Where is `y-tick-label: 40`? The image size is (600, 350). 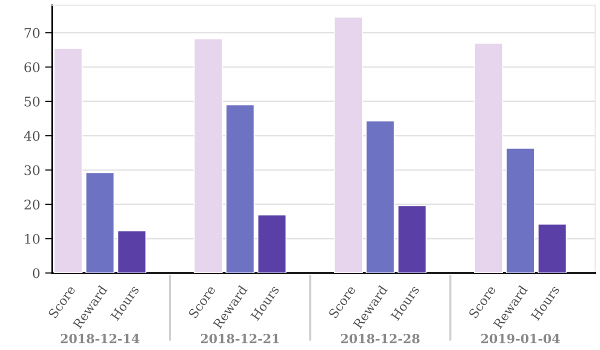
y-tick-label: 40 is located at coordinates (32, 135).